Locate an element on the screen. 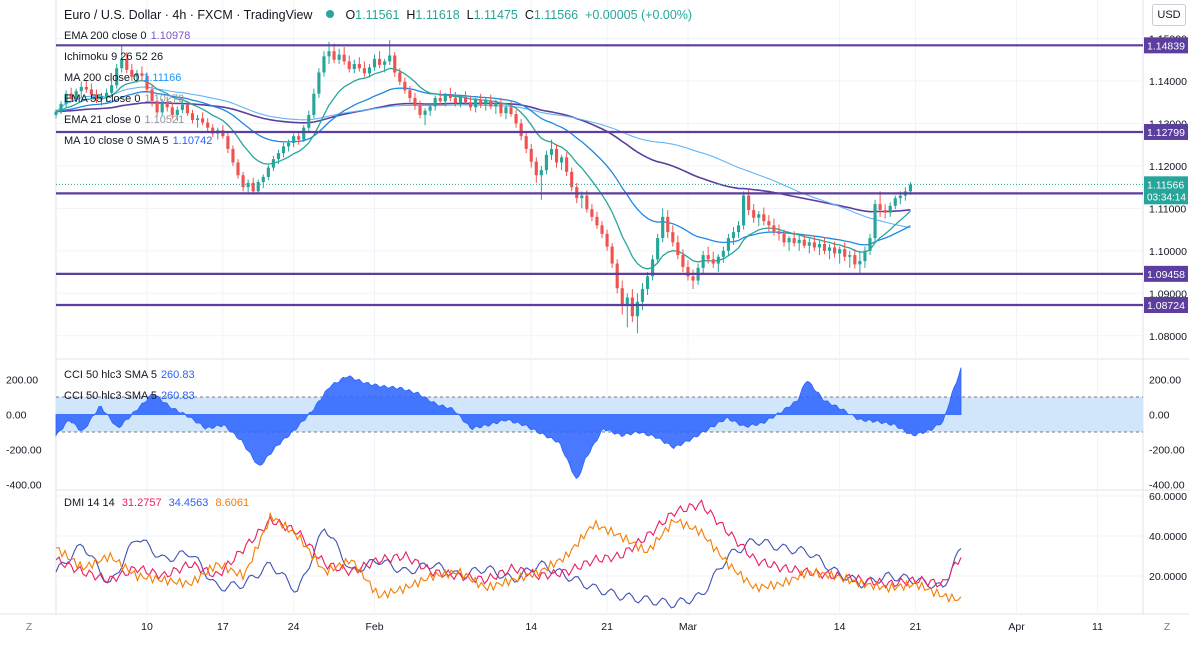 Image resolution: width=1189 pixels, height=645 pixels. price-tick-label: 1.12000 is located at coordinates (1168, 167).